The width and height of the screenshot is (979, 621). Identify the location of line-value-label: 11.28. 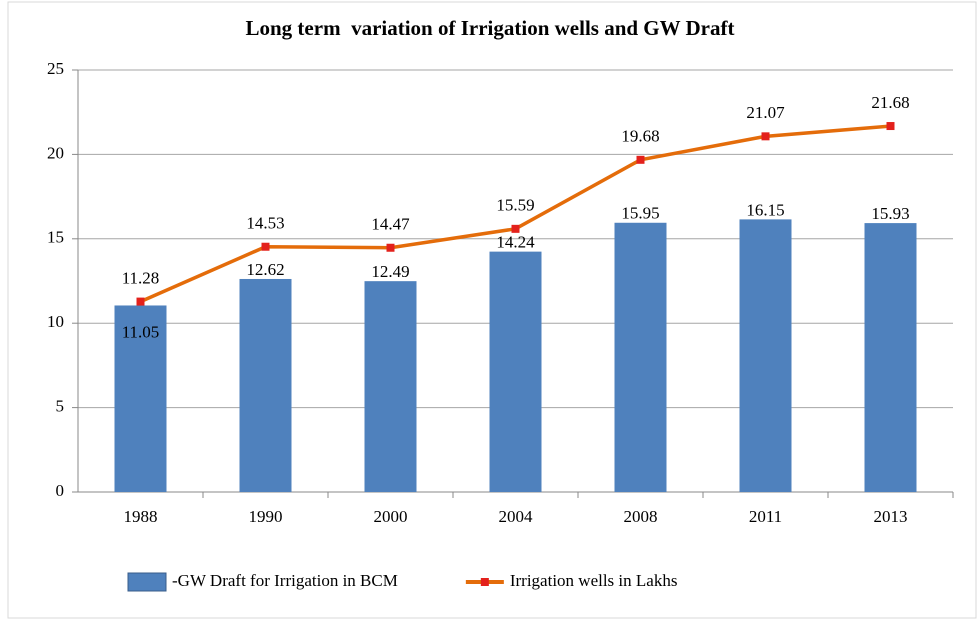
(141, 277).